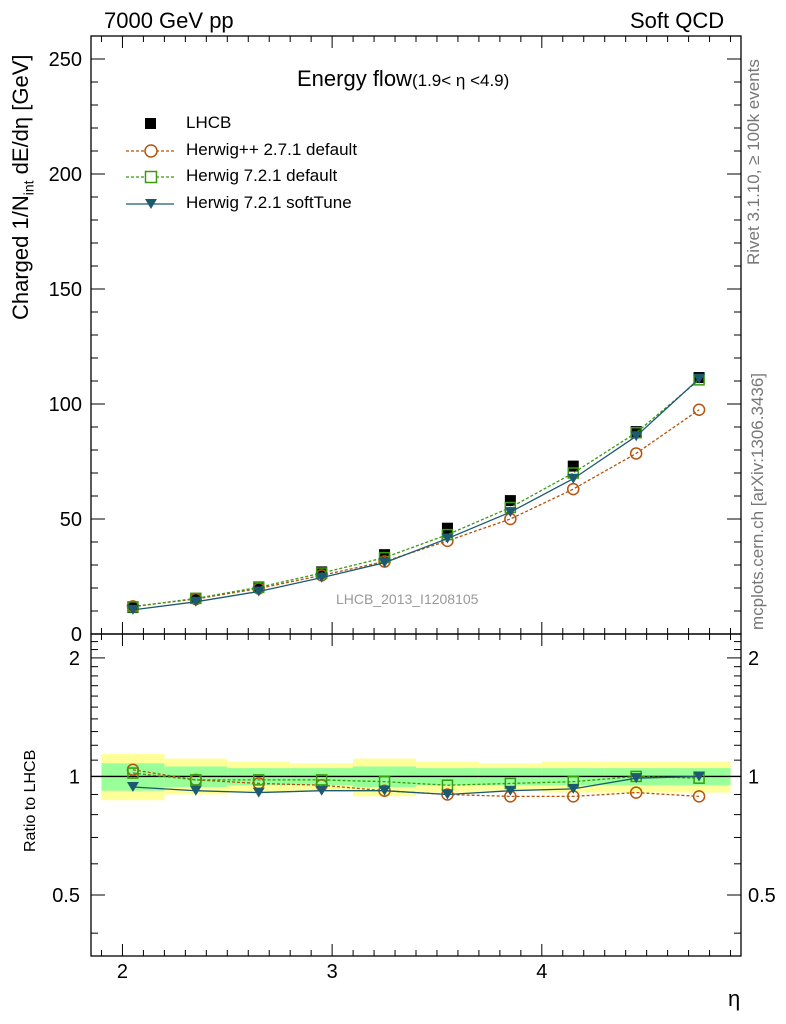 The width and height of the screenshot is (786, 1024). Describe the element at coordinates (150, 203) in the screenshot. I see `legend-marker-herwig7-softtune` at that location.